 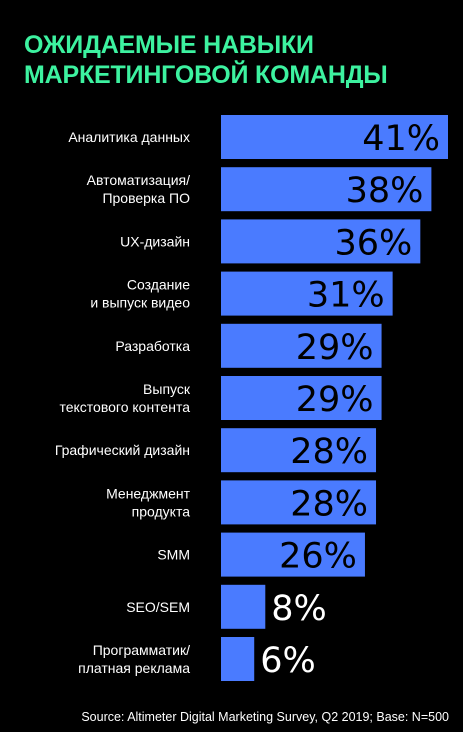 I want to click on category-label: Выпуск текстового контента, so click(x=124, y=398).